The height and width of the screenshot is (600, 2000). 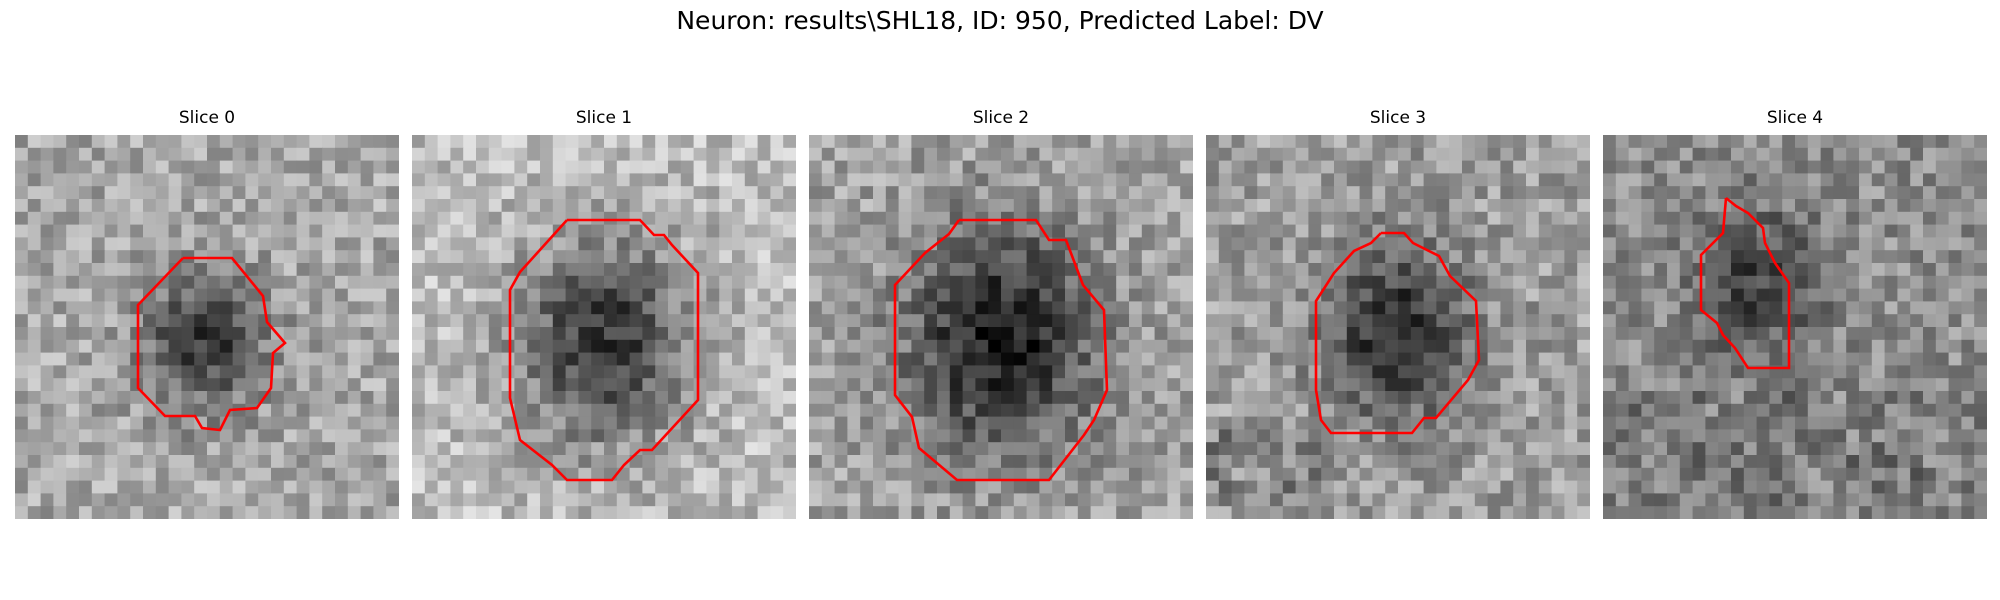 What do you see at coordinates (604, 118) in the screenshot?
I see `slice-title: Slice 1` at bounding box center [604, 118].